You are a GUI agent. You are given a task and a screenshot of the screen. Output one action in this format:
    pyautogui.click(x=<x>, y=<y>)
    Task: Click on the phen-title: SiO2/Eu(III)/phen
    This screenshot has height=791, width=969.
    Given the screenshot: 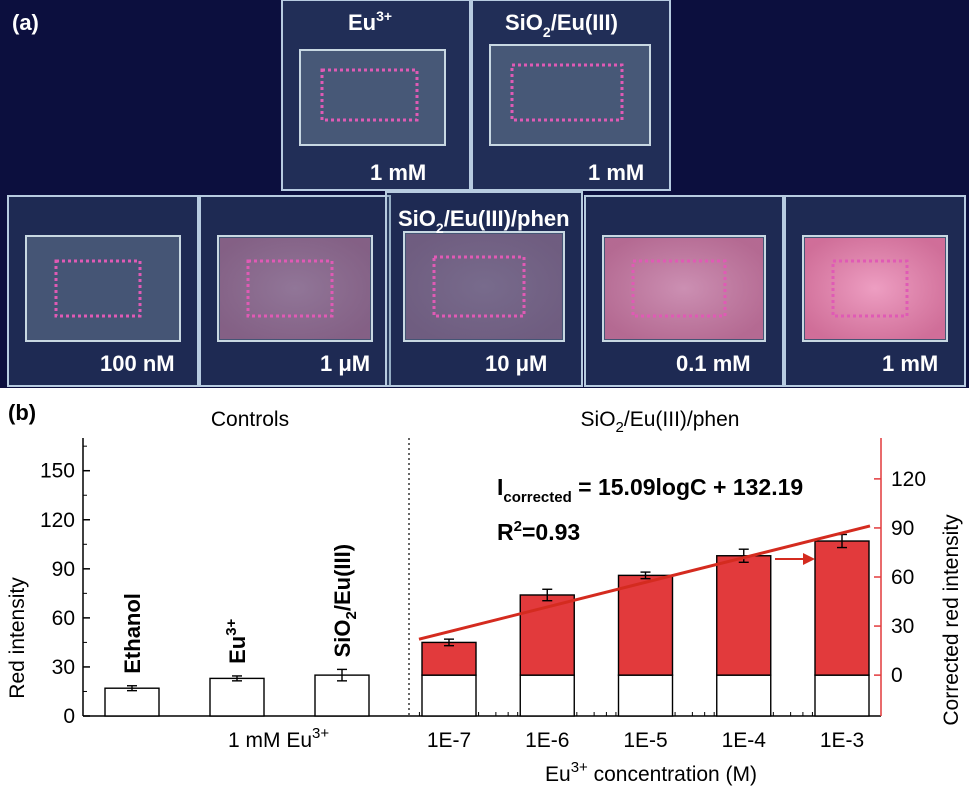 What is the action you would take?
    pyautogui.click(x=484, y=221)
    